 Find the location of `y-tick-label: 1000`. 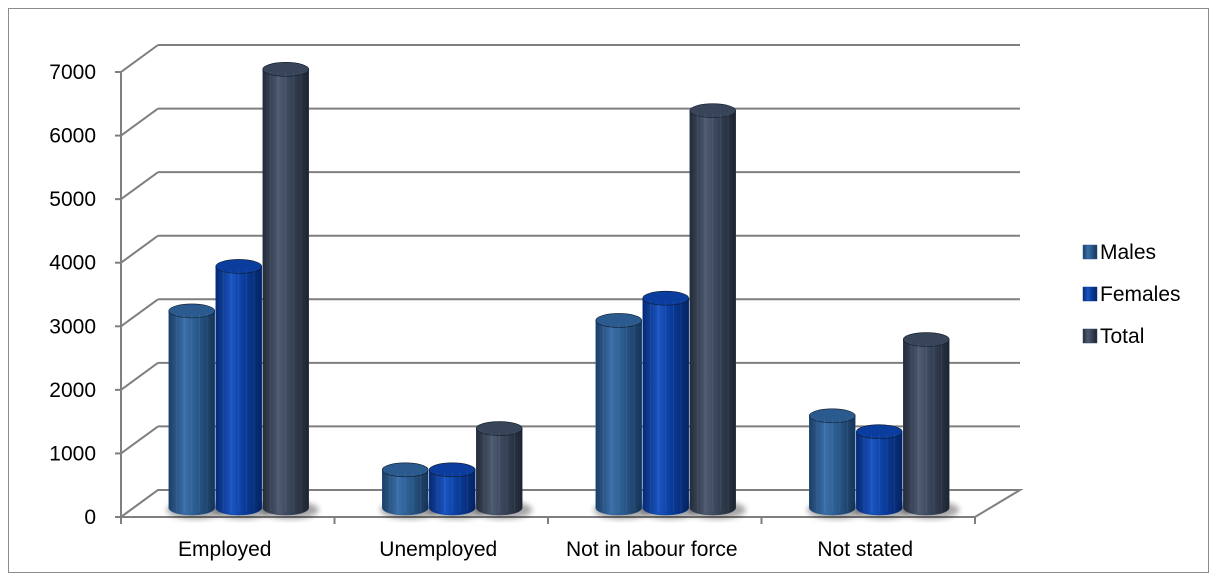

y-tick-label: 1000 is located at coordinates (72, 453).